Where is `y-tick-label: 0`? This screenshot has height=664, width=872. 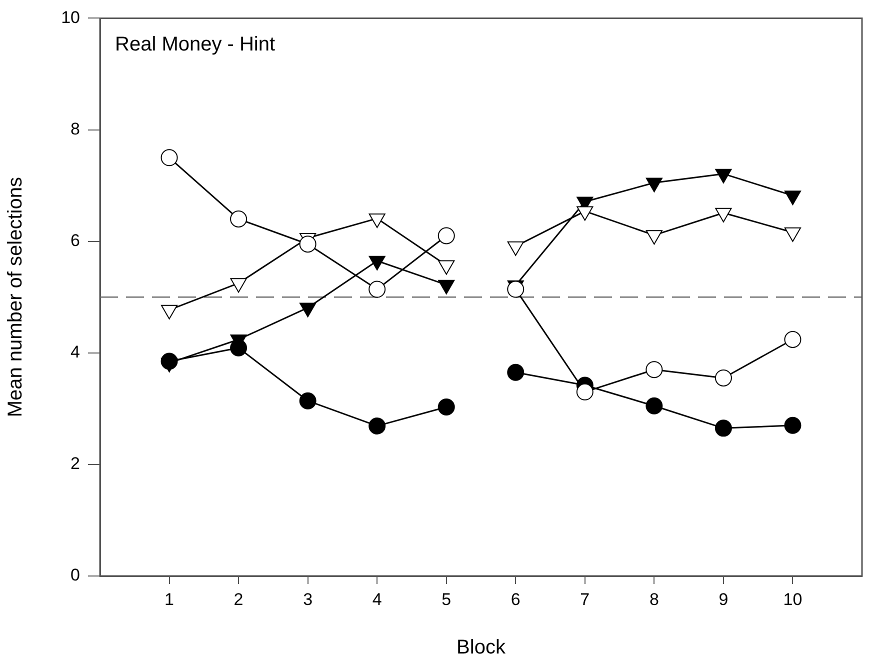
y-tick-label: 0 is located at coordinates (75, 575).